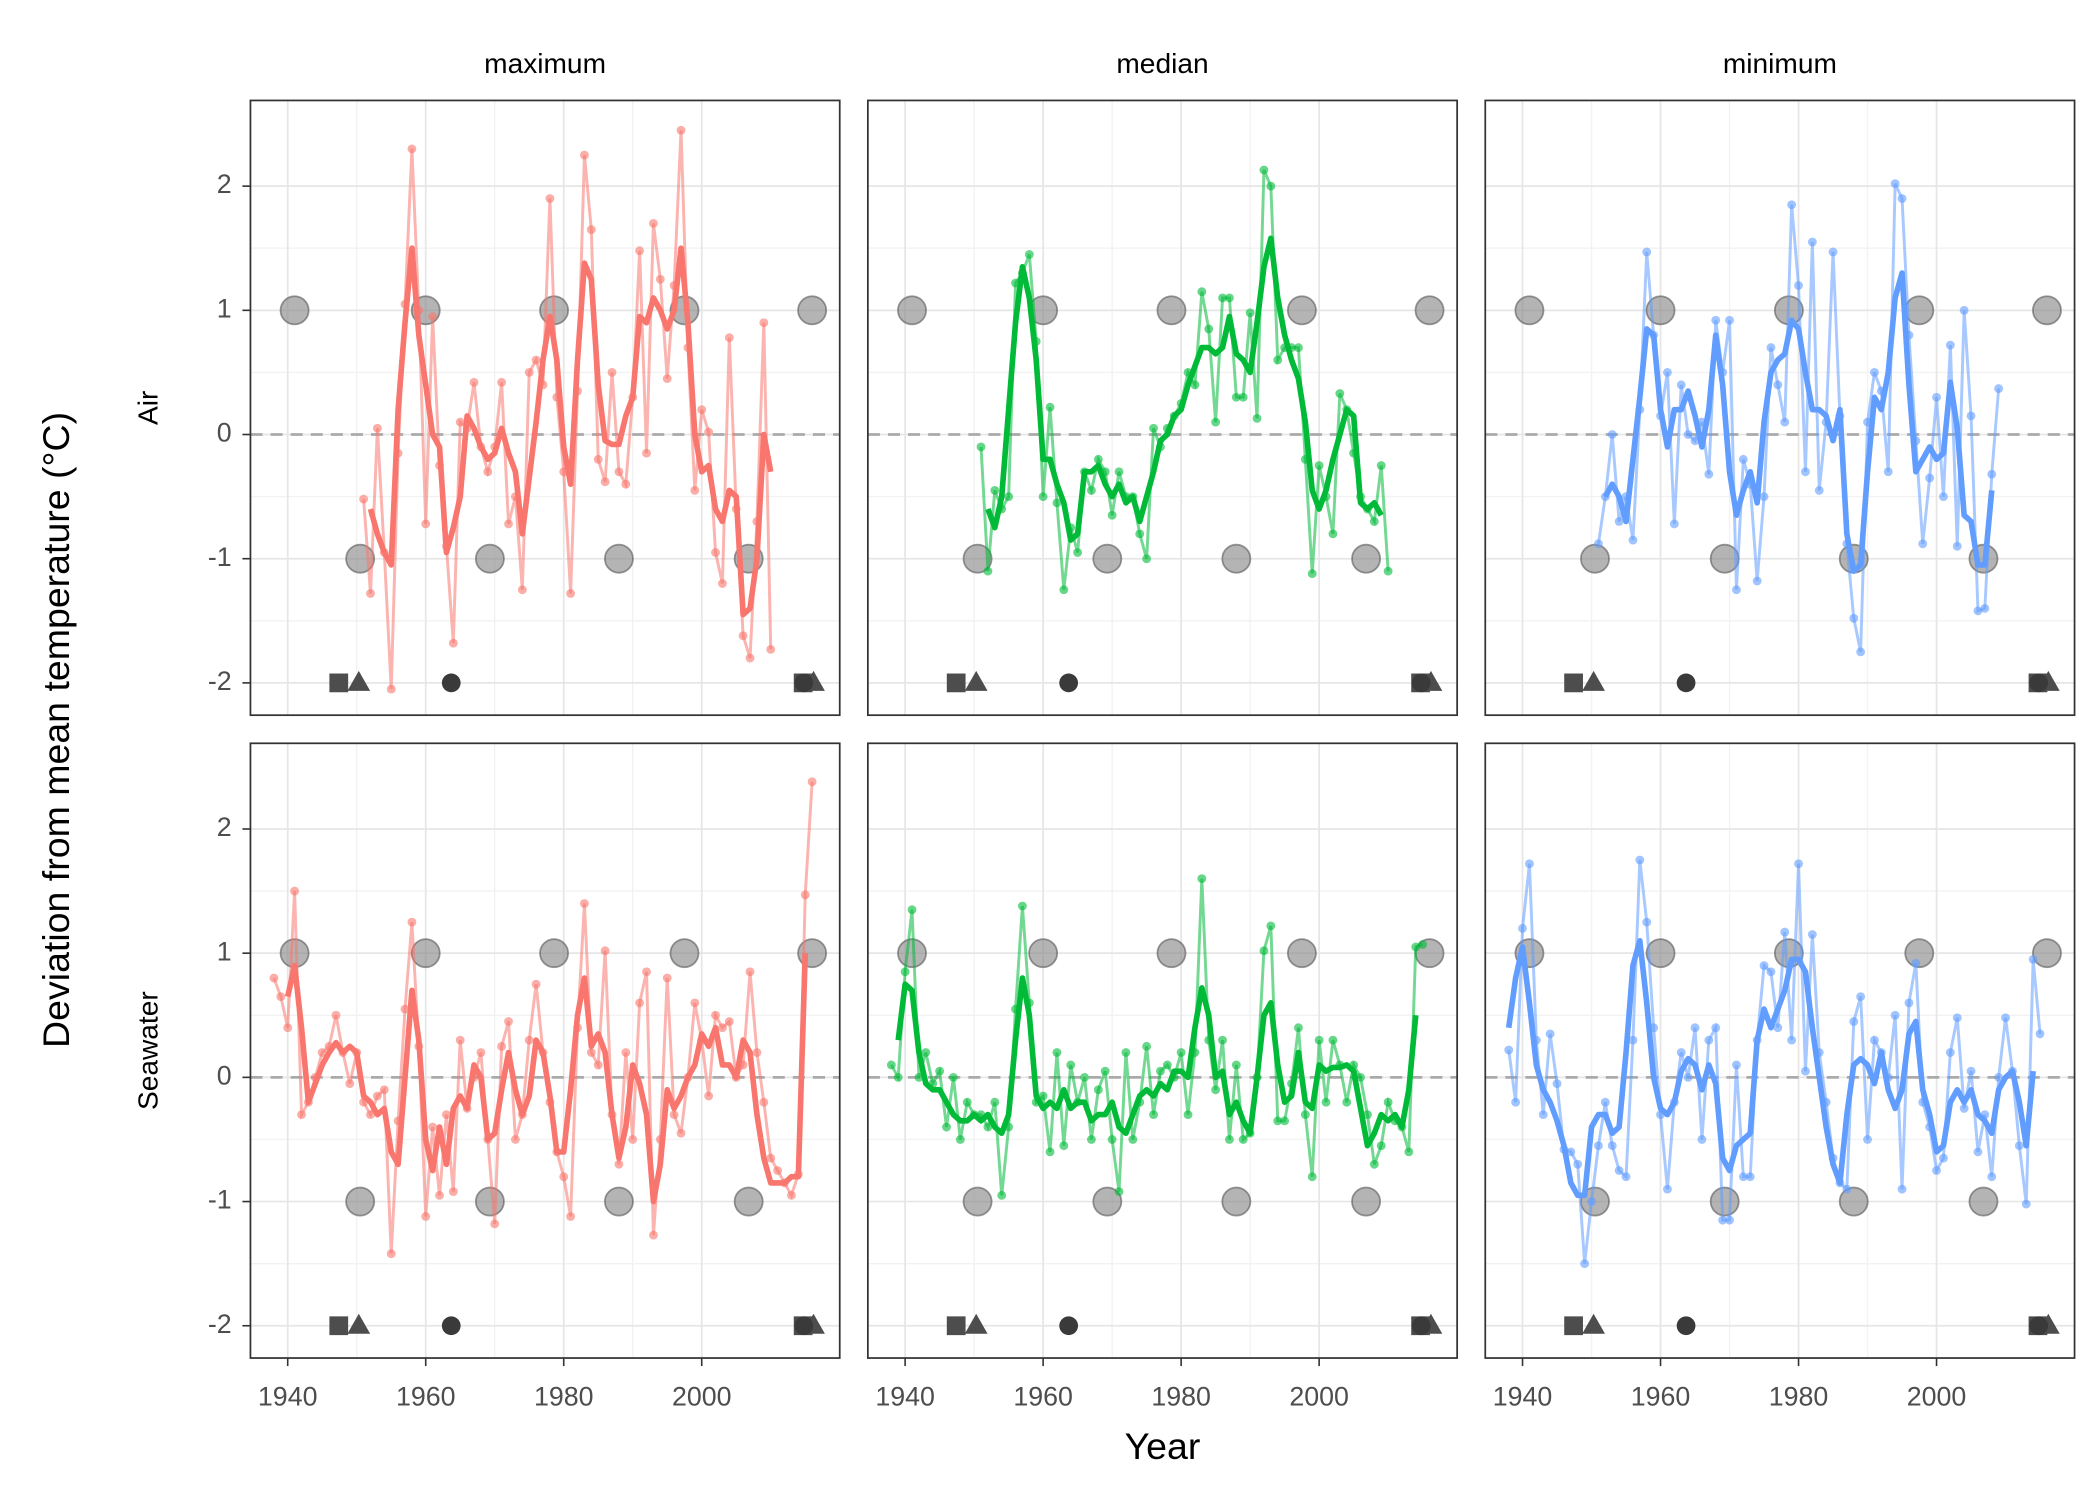 Image resolution: width=2100 pixels, height=1505 pixels. What do you see at coordinates (1937, 1396) in the screenshot?
I see `x-tick-label: 2000` at bounding box center [1937, 1396].